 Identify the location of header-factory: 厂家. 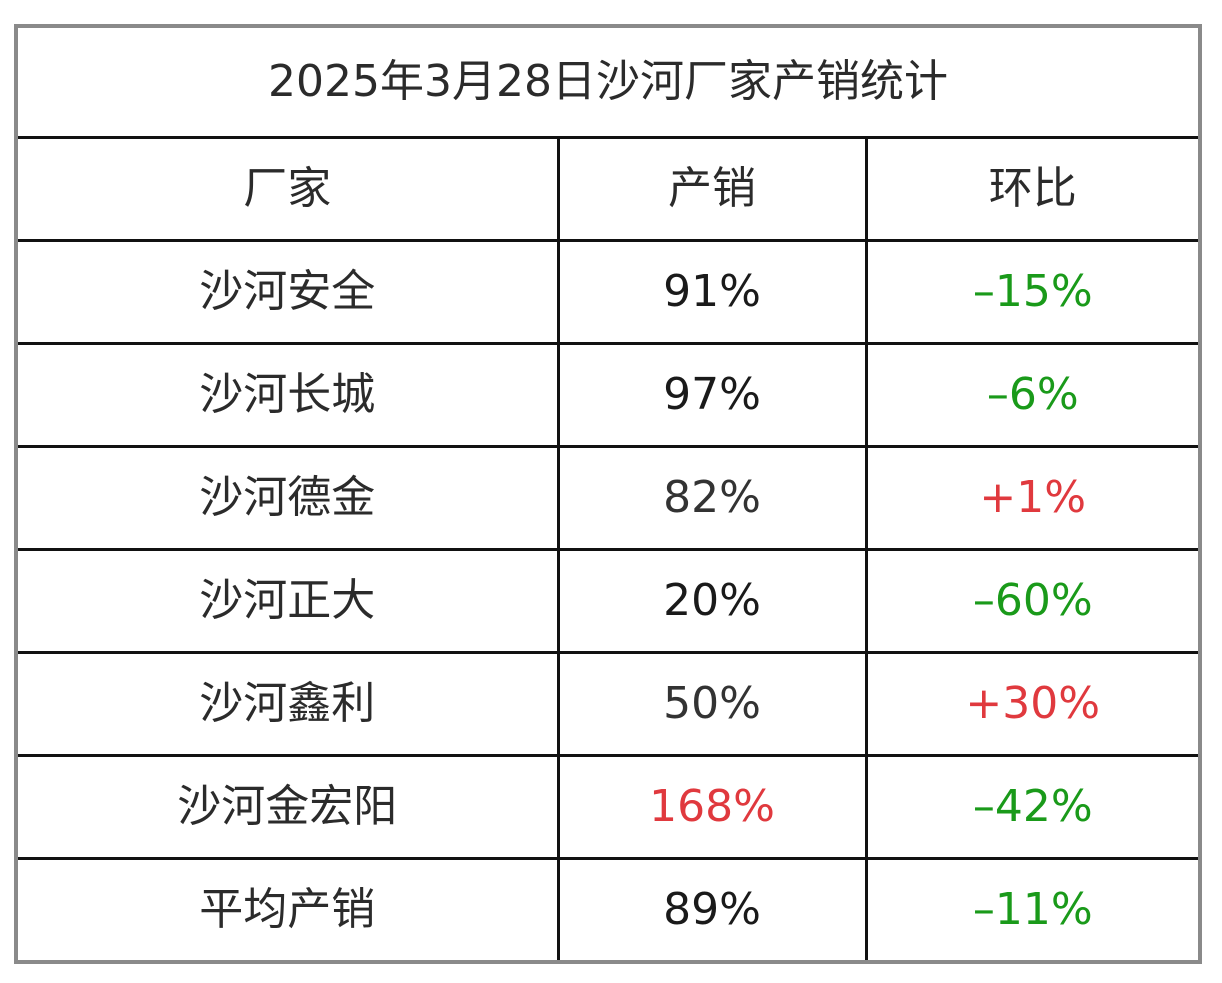
(289, 189).